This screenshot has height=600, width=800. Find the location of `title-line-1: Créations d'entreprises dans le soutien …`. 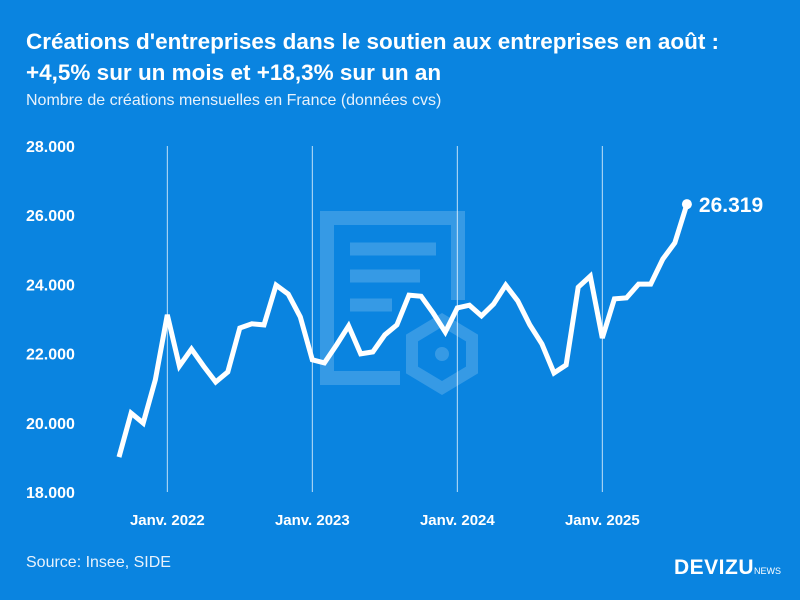

title-line-1: Créations d'entreprises dans le soutien … is located at coordinates (373, 41).